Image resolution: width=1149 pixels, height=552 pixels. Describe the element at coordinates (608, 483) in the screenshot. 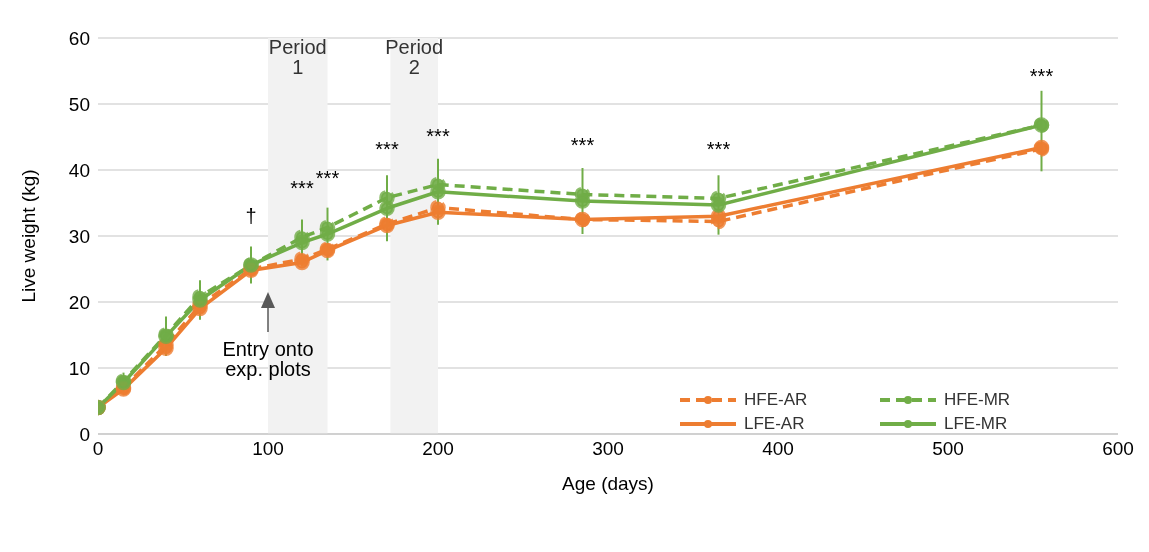

I see `x-axis-title: Age (days)` at that location.